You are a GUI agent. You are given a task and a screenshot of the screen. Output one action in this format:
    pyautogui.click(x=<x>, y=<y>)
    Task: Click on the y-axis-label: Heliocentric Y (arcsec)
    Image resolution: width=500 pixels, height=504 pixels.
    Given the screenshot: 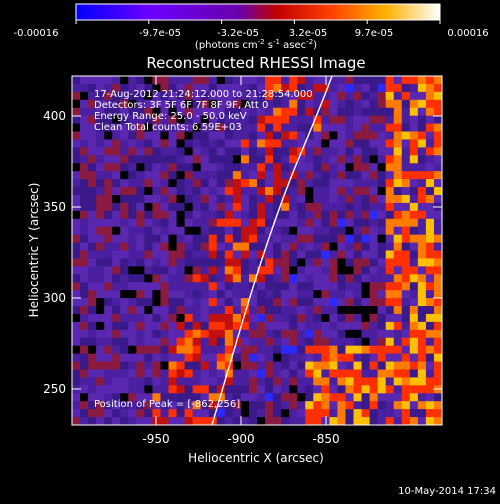 What is the action you would take?
    pyautogui.click(x=34, y=250)
    